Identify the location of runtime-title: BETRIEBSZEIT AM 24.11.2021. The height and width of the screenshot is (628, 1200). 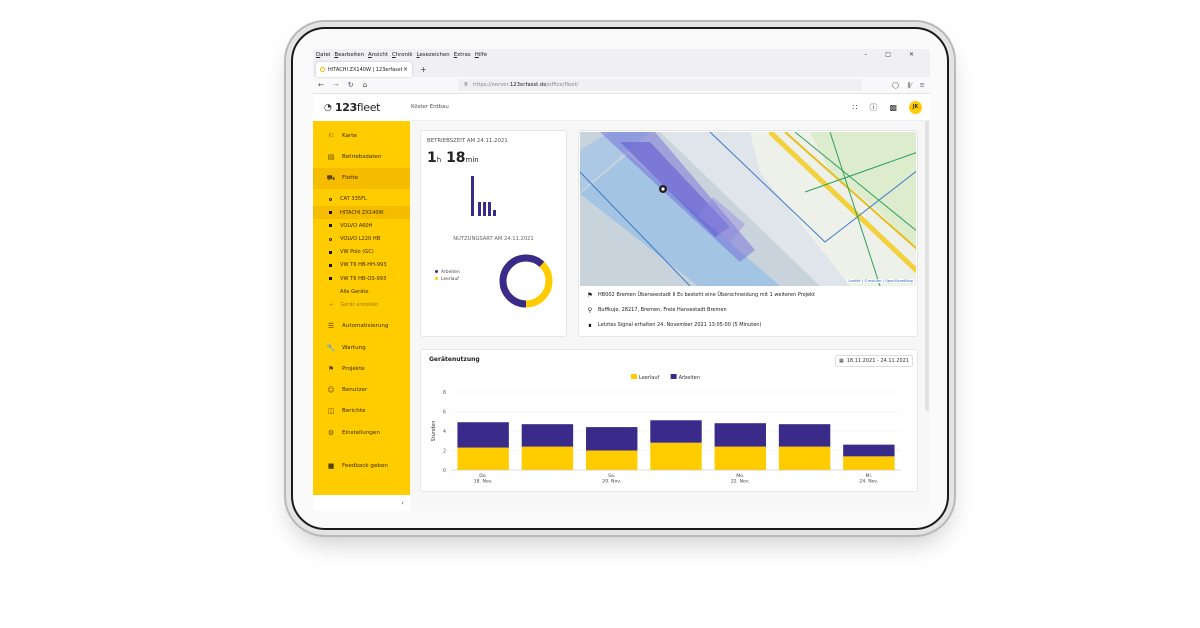
(467, 141).